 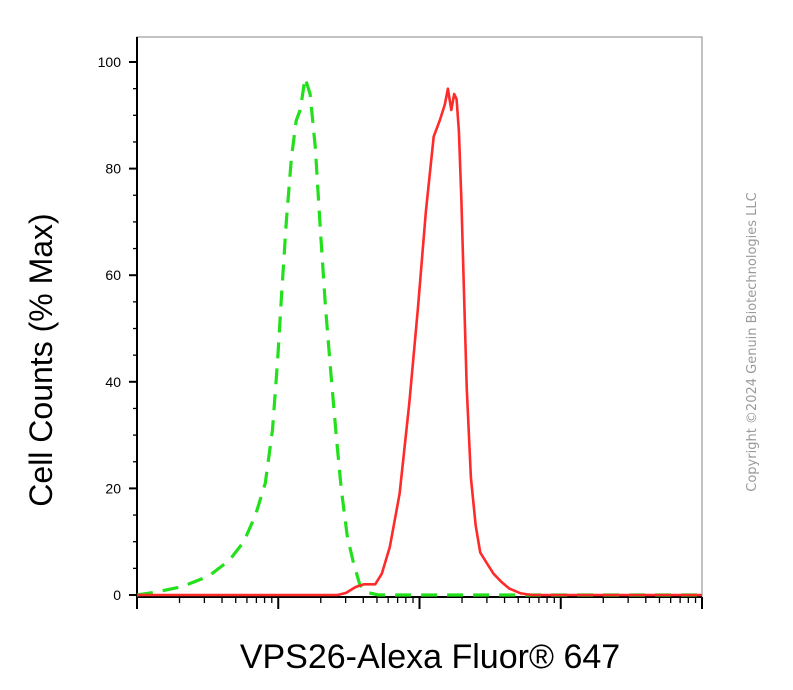 What do you see at coordinates (113, 382) in the screenshot?
I see `y-tick-label: 40` at bounding box center [113, 382].